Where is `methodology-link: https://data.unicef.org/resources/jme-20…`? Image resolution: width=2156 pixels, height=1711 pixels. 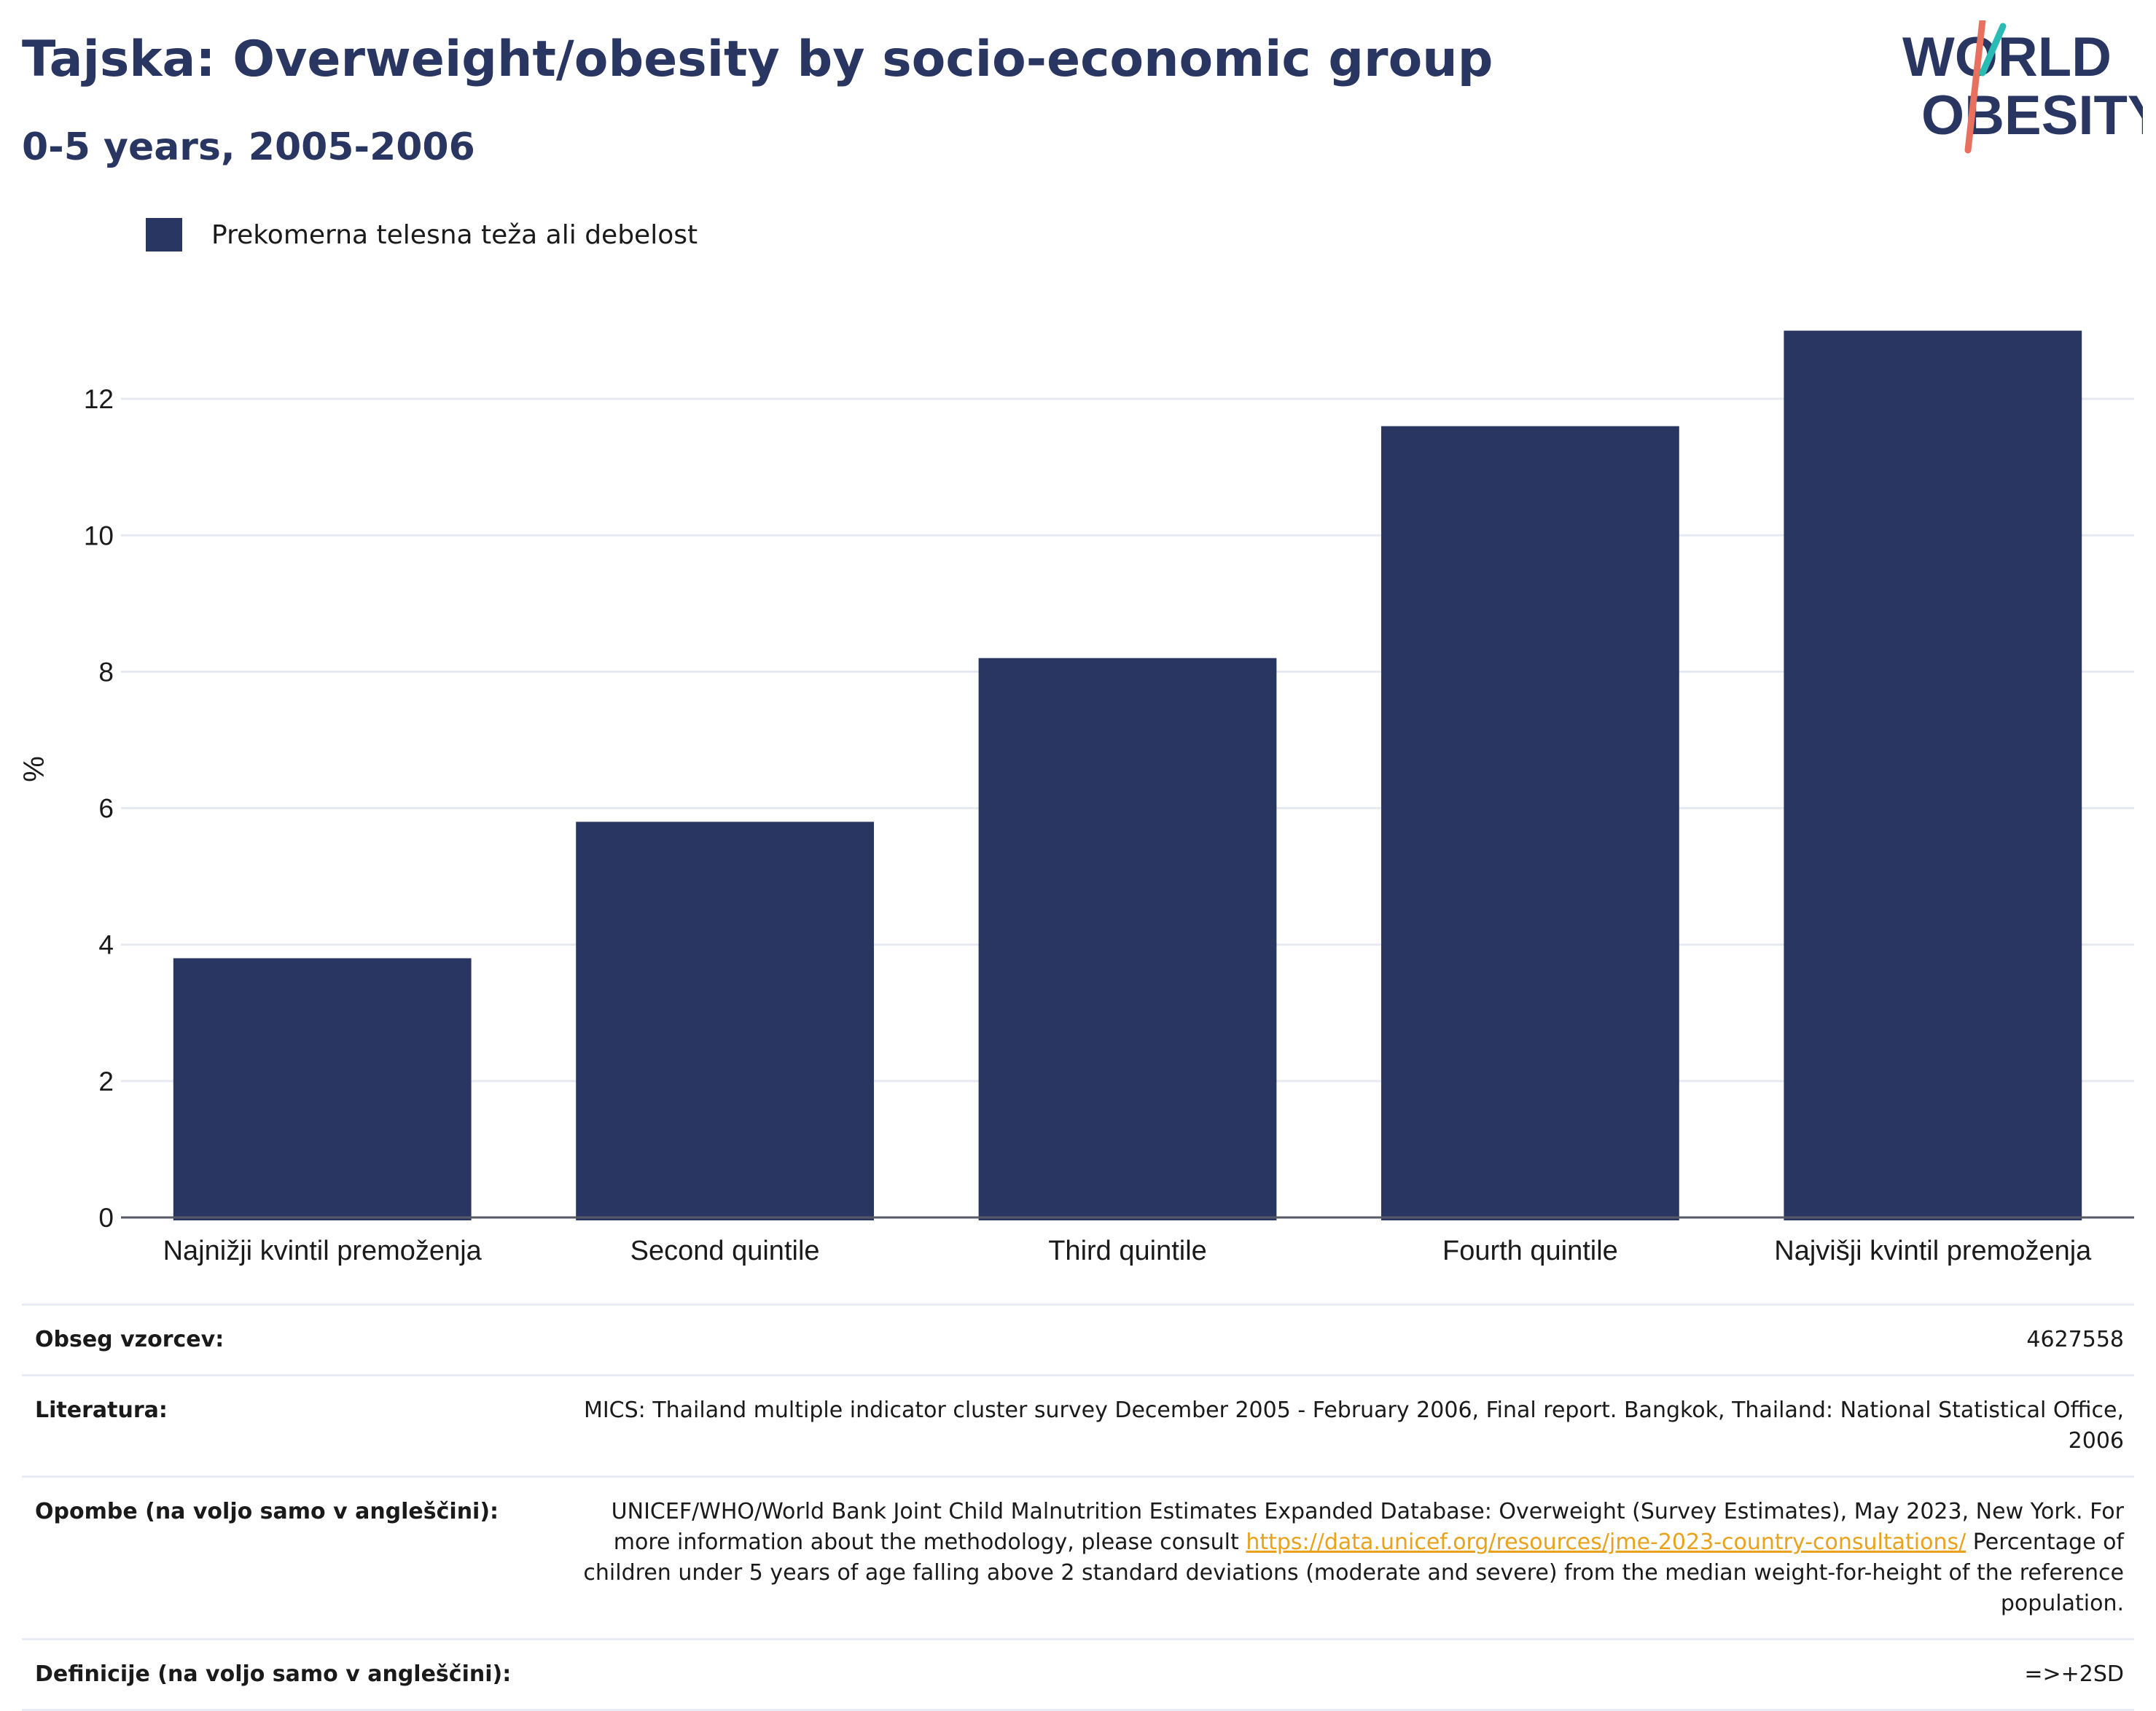
methodology-link: https://data.unicef.org/resources/jme-20… is located at coordinates (1606, 1542).